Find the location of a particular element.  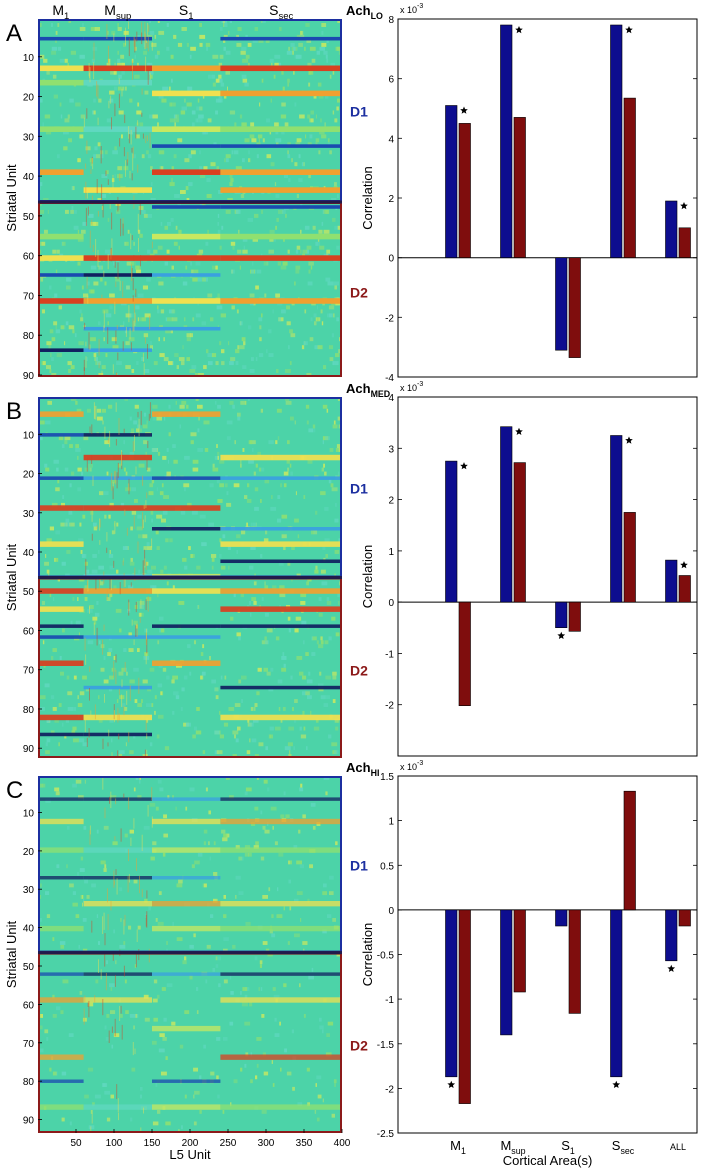

bar-d2 is located at coordinates (464, 191).